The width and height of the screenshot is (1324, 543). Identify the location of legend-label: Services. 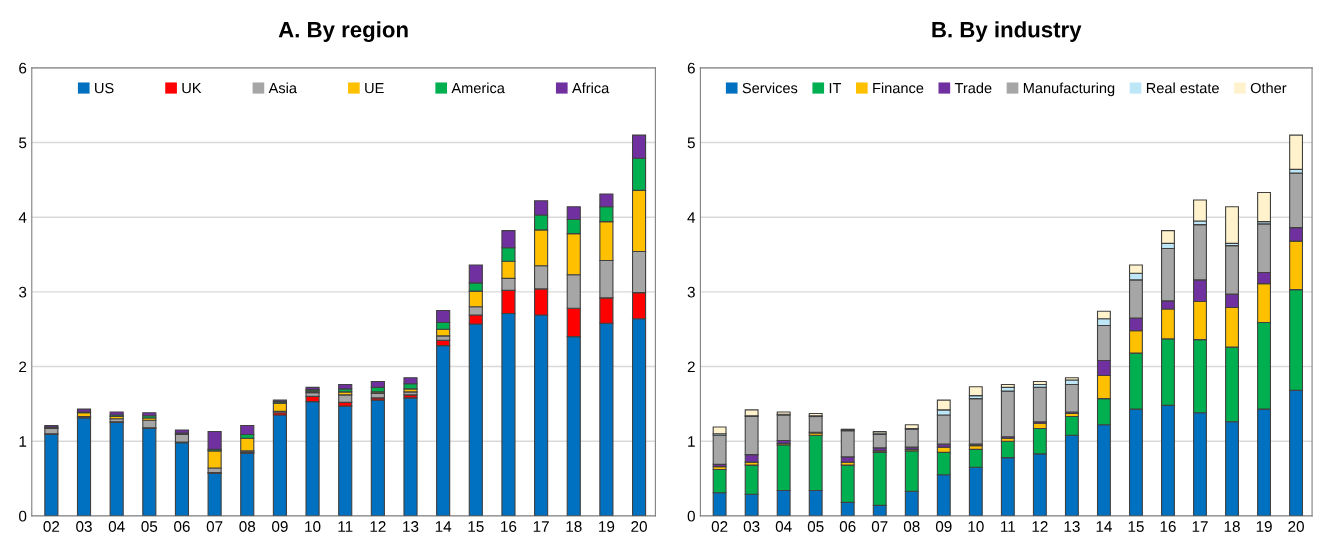
(770, 88).